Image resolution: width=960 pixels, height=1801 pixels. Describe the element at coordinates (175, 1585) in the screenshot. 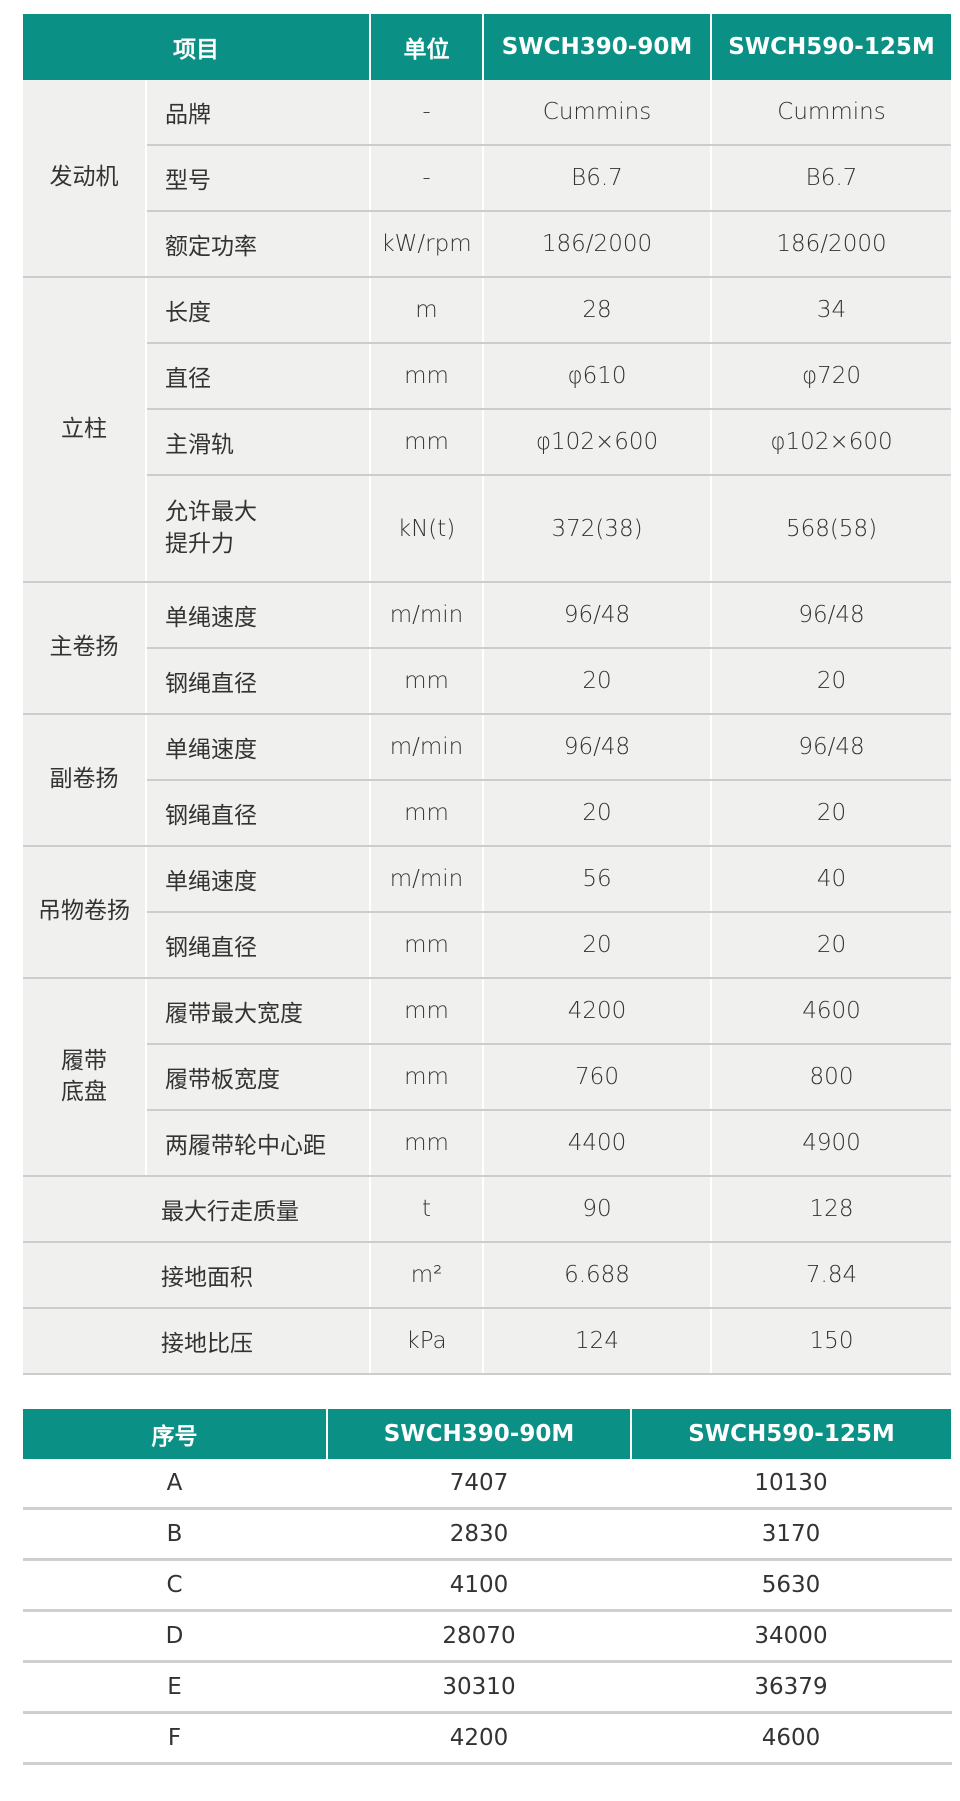

I see `index-cell: C` at that location.